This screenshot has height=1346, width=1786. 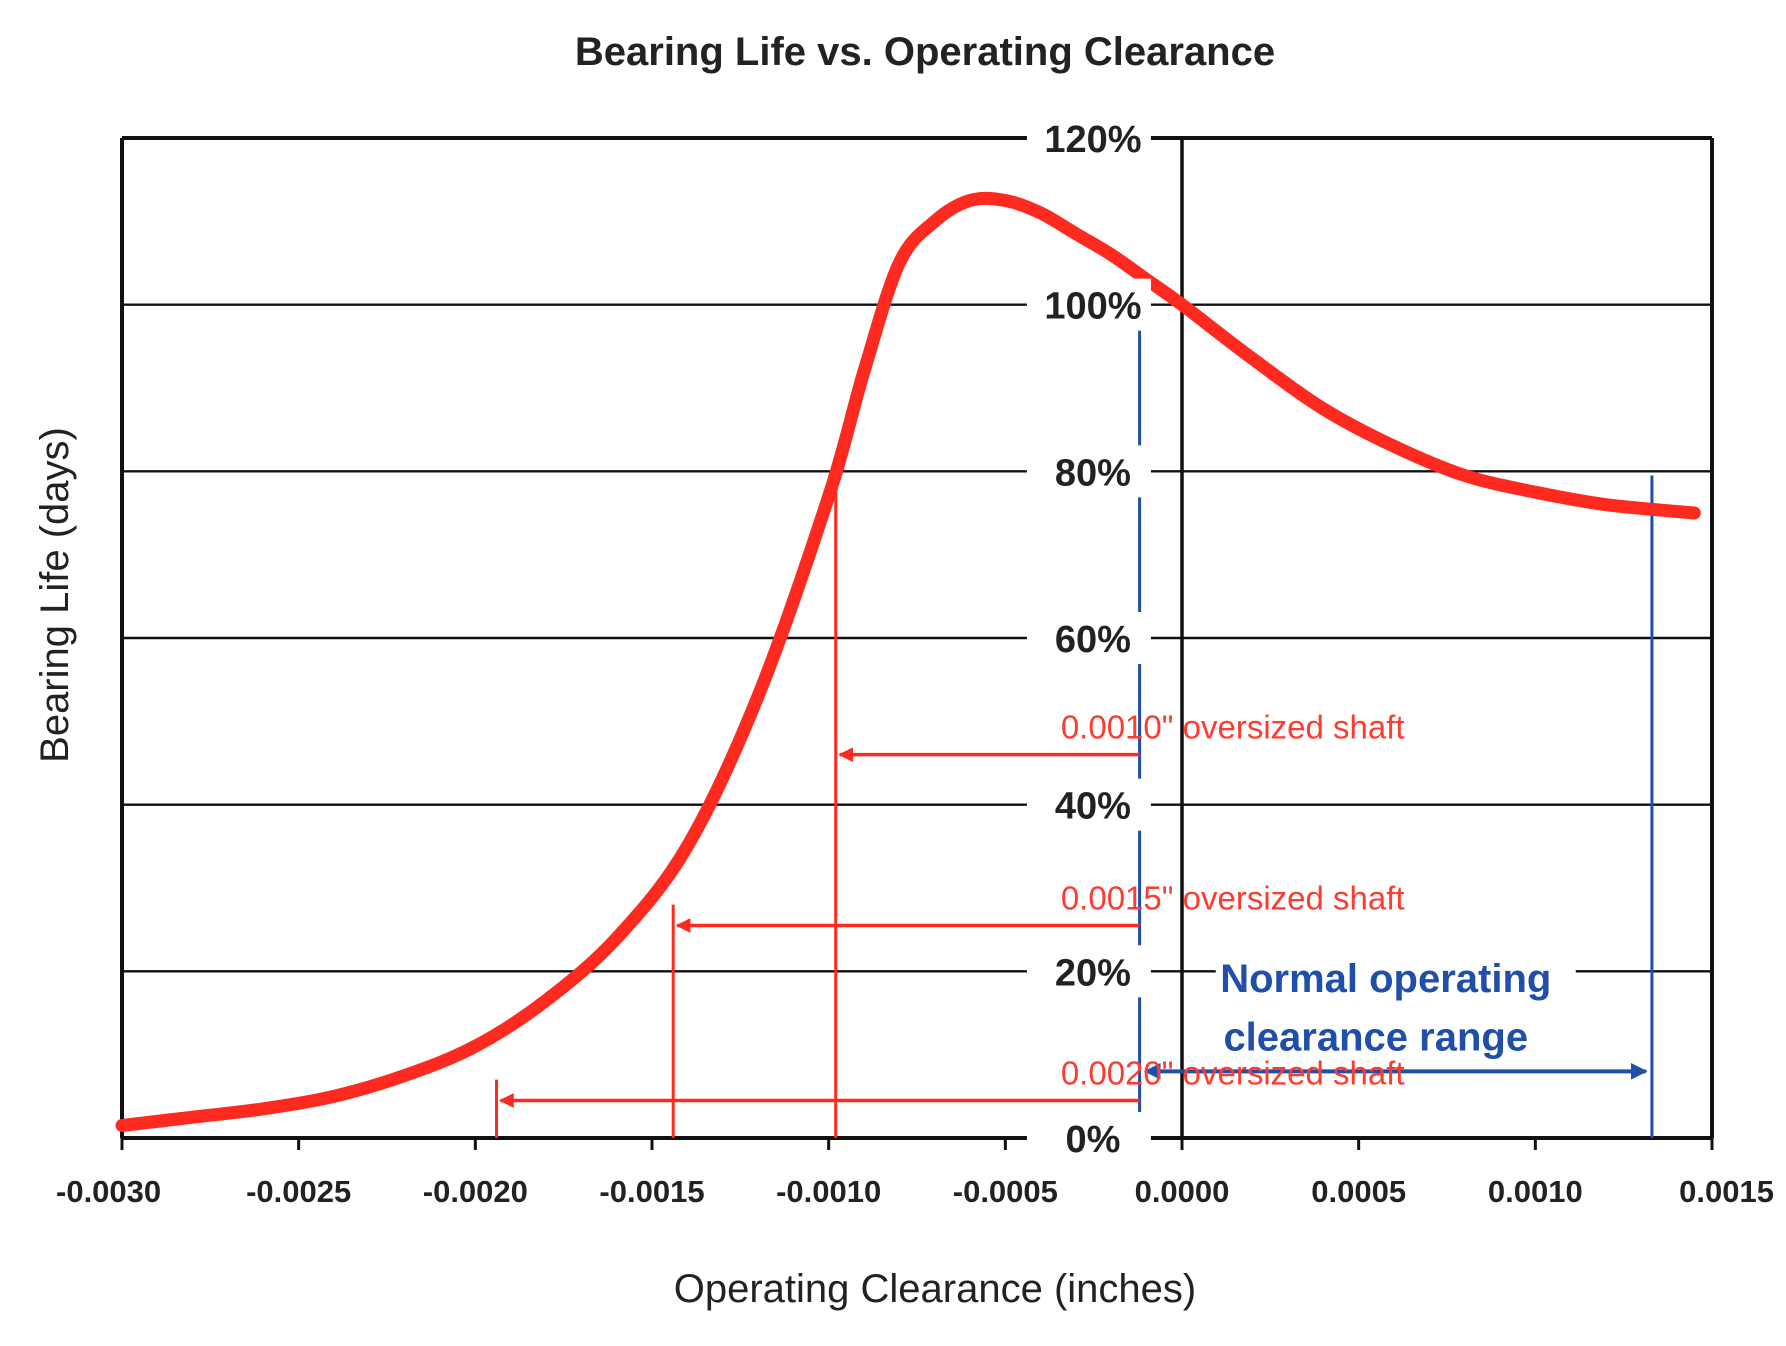 I want to click on x-tick-label-1: -0.0025, so click(x=298, y=1191).